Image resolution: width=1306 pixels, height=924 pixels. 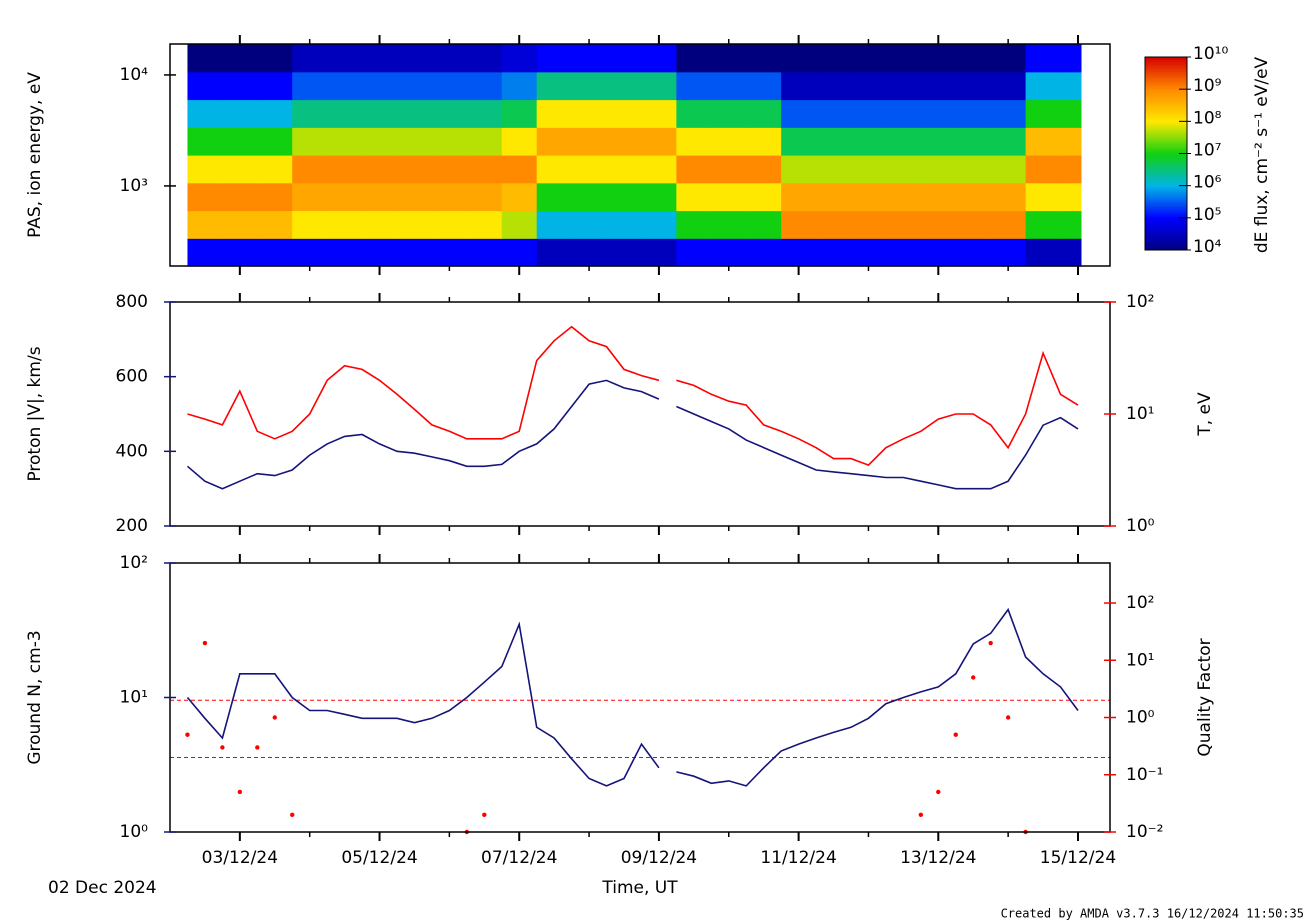 What do you see at coordinates (1205, 697) in the screenshot?
I see `y2-axis-label: Quality Factor` at bounding box center [1205, 697].